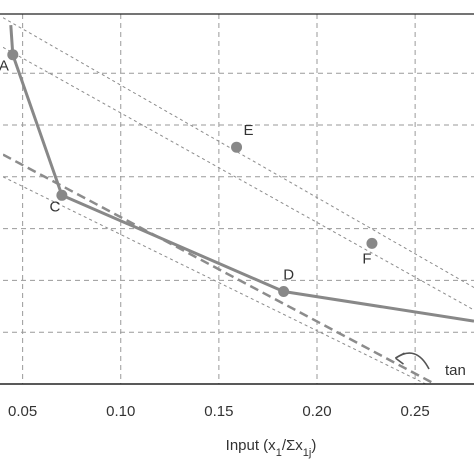 Image resolution: width=474 pixels, height=474 pixels. What do you see at coordinates (271, 448) in the screenshot?
I see `x-axis-label: Input (x1/Σx1j)` at bounding box center [271, 448].